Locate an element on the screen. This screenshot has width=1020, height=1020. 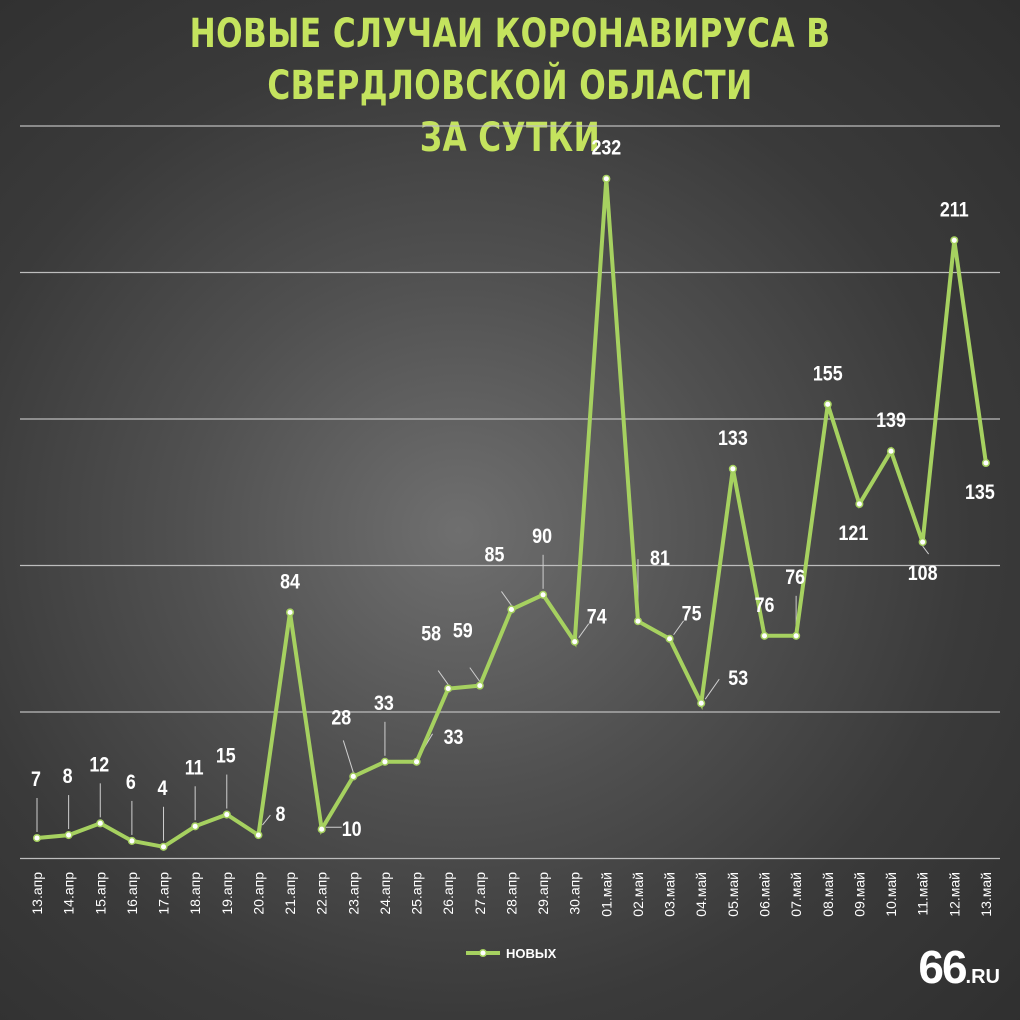
x-tick-label: 13.апр is located at coordinates (37, 893).